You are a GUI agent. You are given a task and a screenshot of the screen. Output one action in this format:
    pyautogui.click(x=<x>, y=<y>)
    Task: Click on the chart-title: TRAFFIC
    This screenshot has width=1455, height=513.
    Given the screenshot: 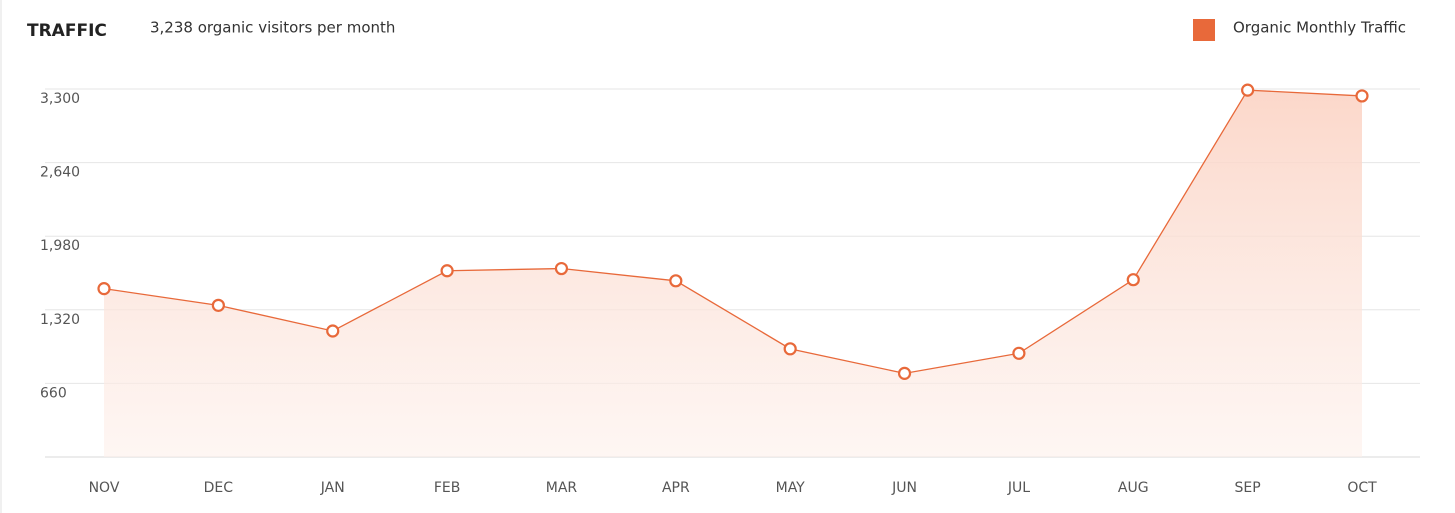 What is the action you would take?
    pyautogui.click(x=67, y=31)
    